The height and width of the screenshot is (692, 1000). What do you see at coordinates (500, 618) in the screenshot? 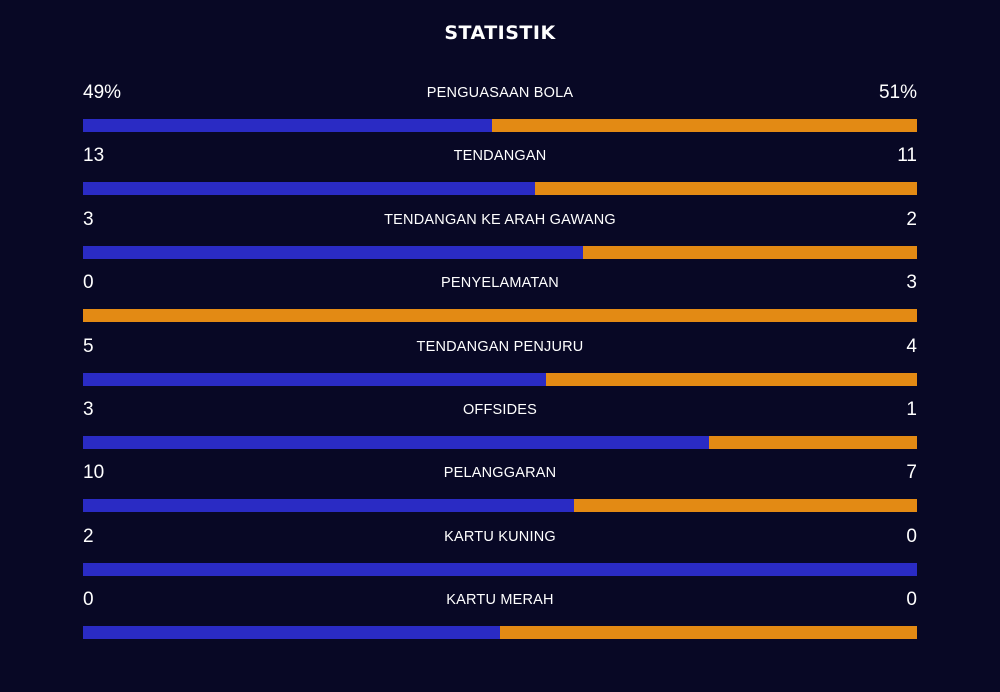
I see `stat-row-red-cards: 0 KARTU MERAH 0` at bounding box center [500, 618].